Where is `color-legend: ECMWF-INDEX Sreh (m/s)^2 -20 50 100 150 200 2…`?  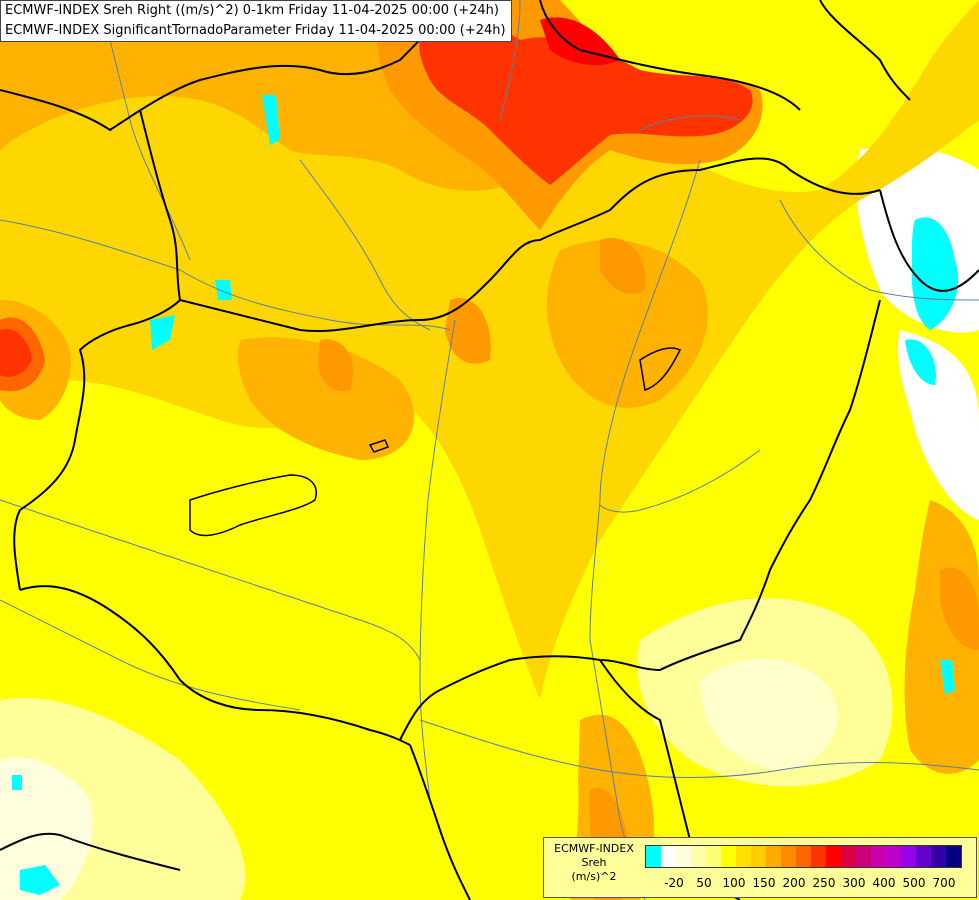
color-legend: ECMWF-INDEX Sreh (m/s)^2 -20 50 100 150 200 2… is located at coordinates (760, 867).